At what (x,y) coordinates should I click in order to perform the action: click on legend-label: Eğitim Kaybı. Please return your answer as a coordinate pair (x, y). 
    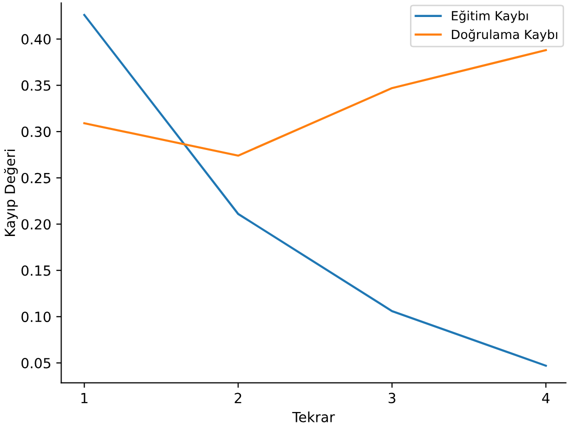
    Looking at the image, I should click on (490, 16).